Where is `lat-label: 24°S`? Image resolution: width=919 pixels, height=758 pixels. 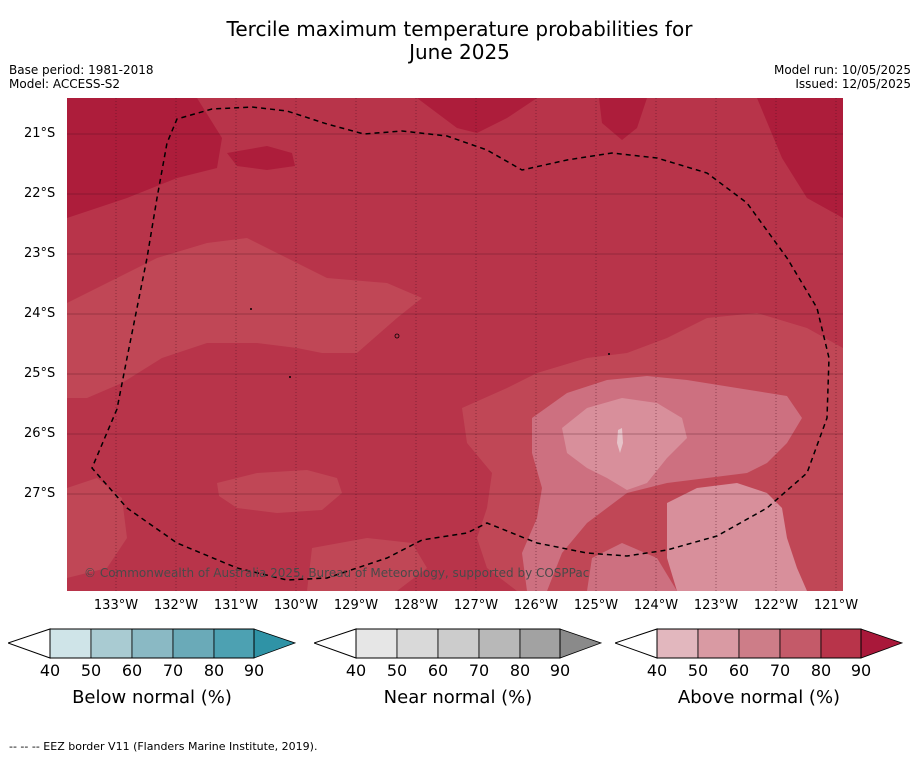 lat-label: 24°S is located at coordinates (40, 313).